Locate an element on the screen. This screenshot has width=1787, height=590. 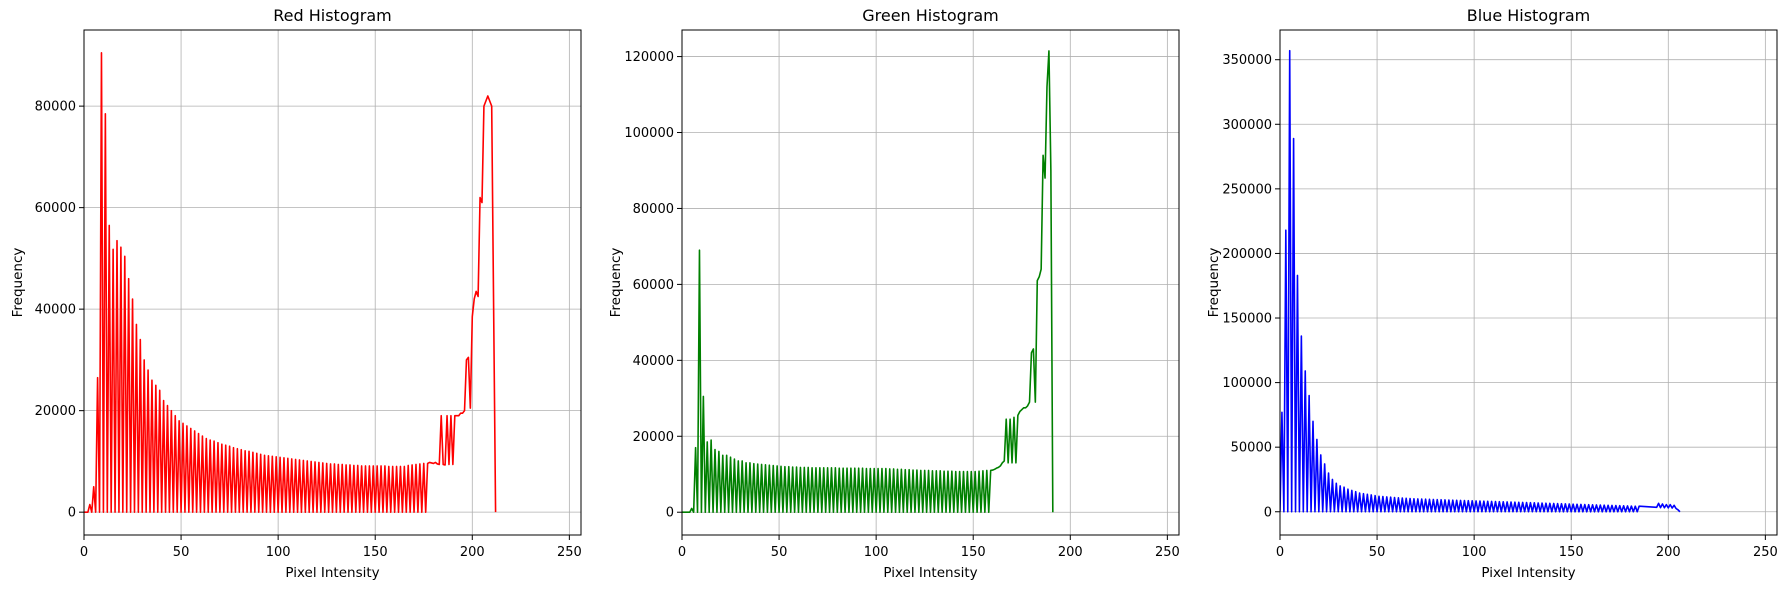
chart-title: Red Histogram is located at coordinates (332, 15).